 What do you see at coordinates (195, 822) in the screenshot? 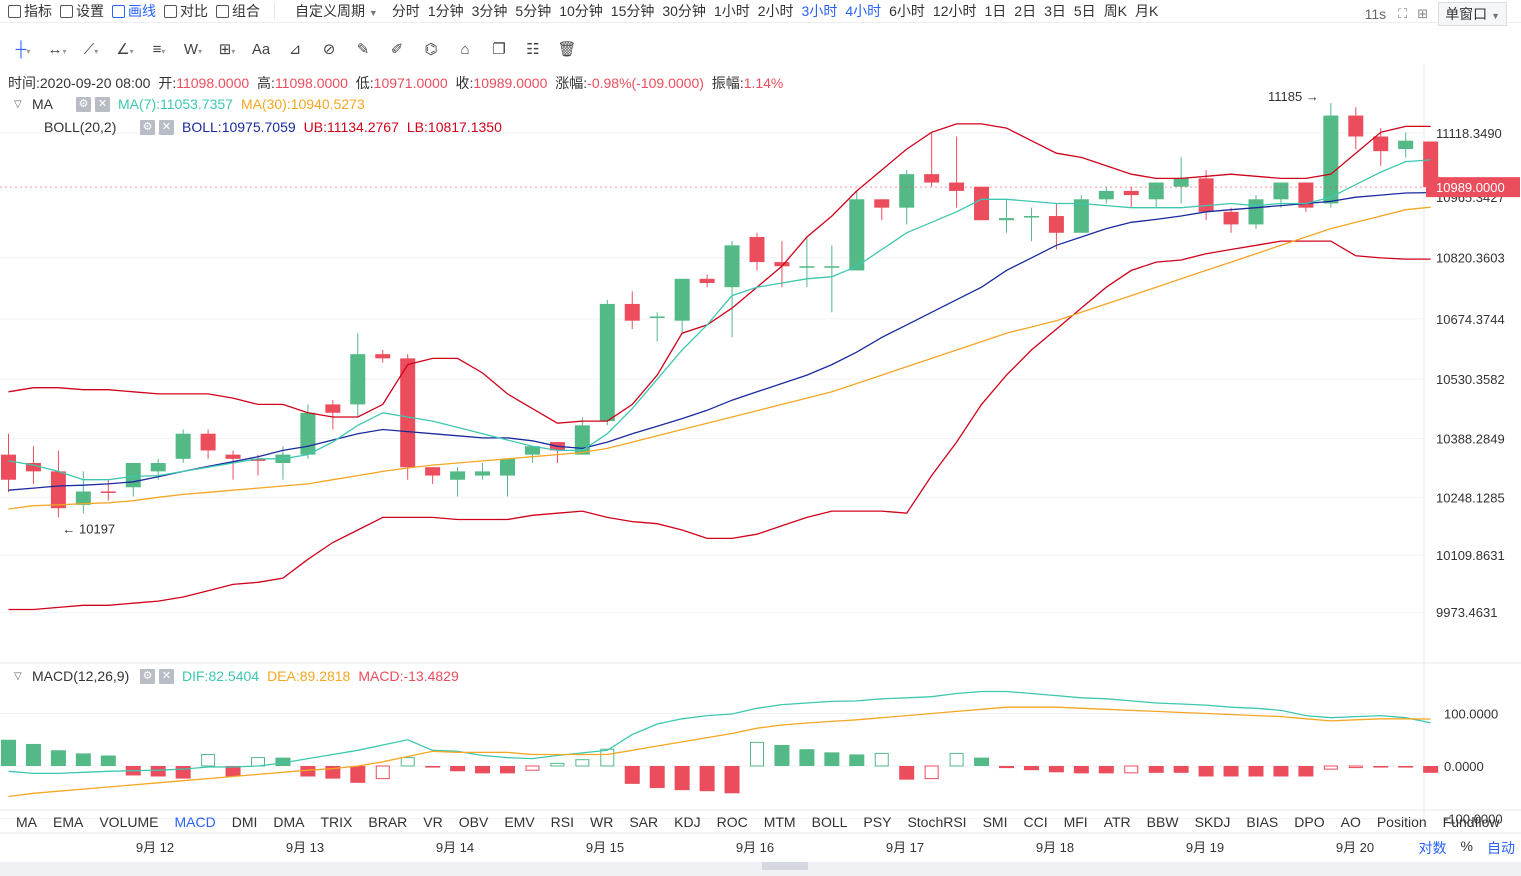
I see `indicator-tab: MACD` at bounding box center [195, 822].